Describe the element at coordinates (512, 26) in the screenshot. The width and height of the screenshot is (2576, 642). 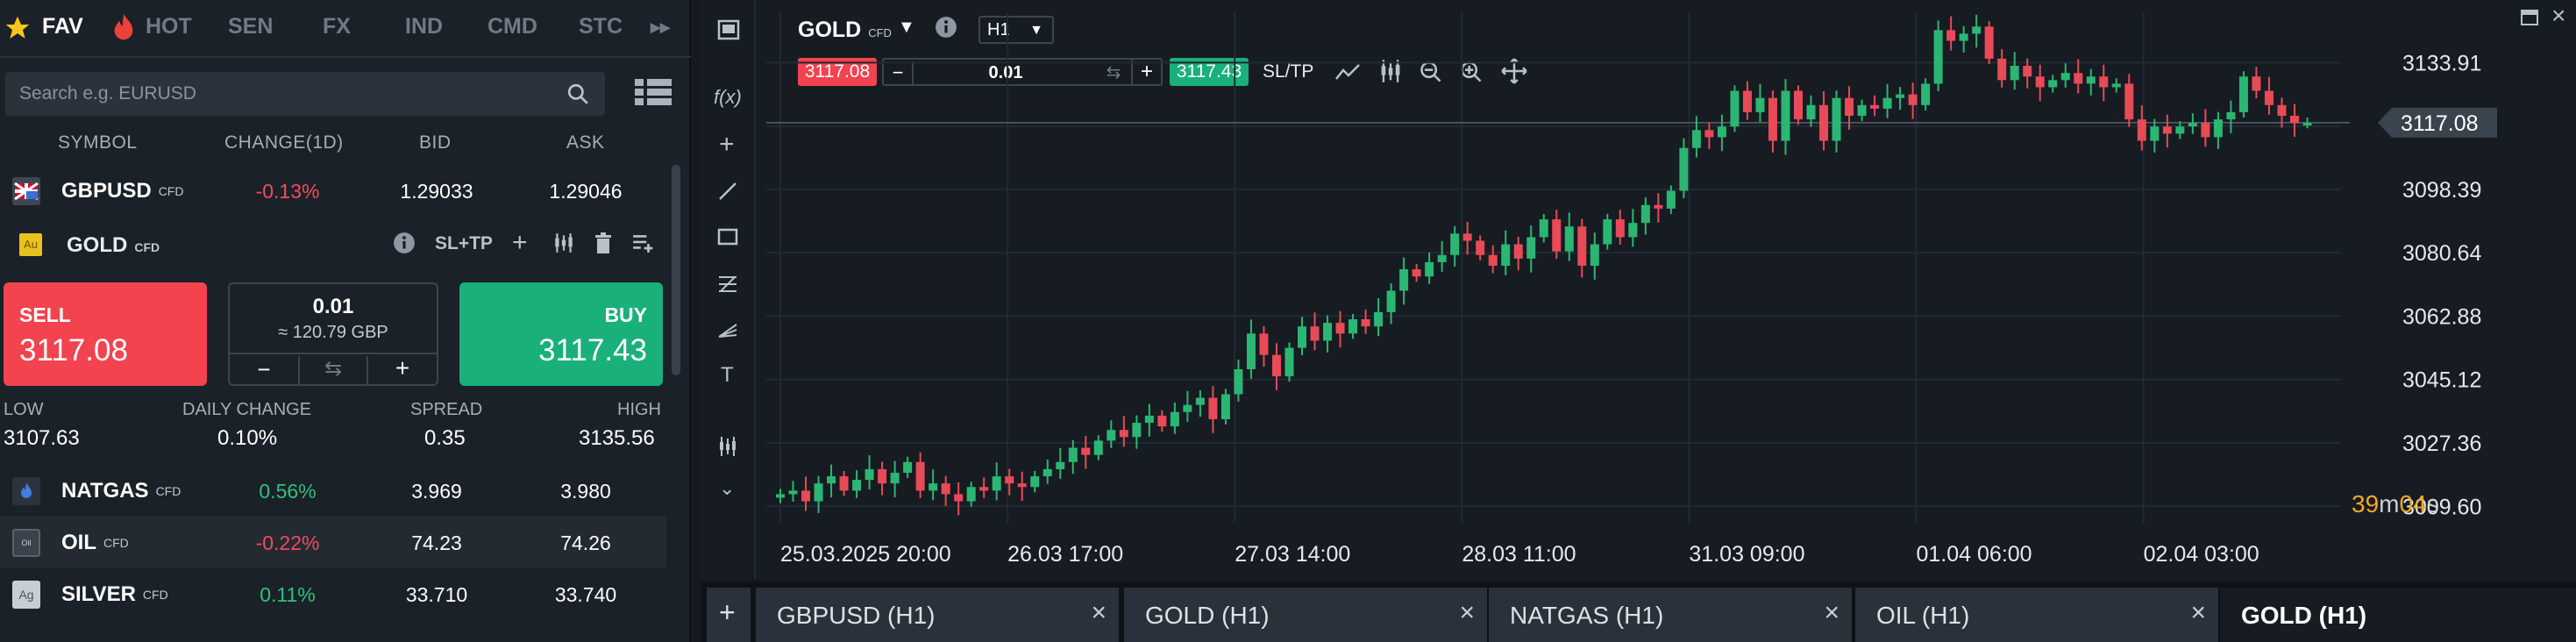
I see `tab-cmd: CMD` at that location.